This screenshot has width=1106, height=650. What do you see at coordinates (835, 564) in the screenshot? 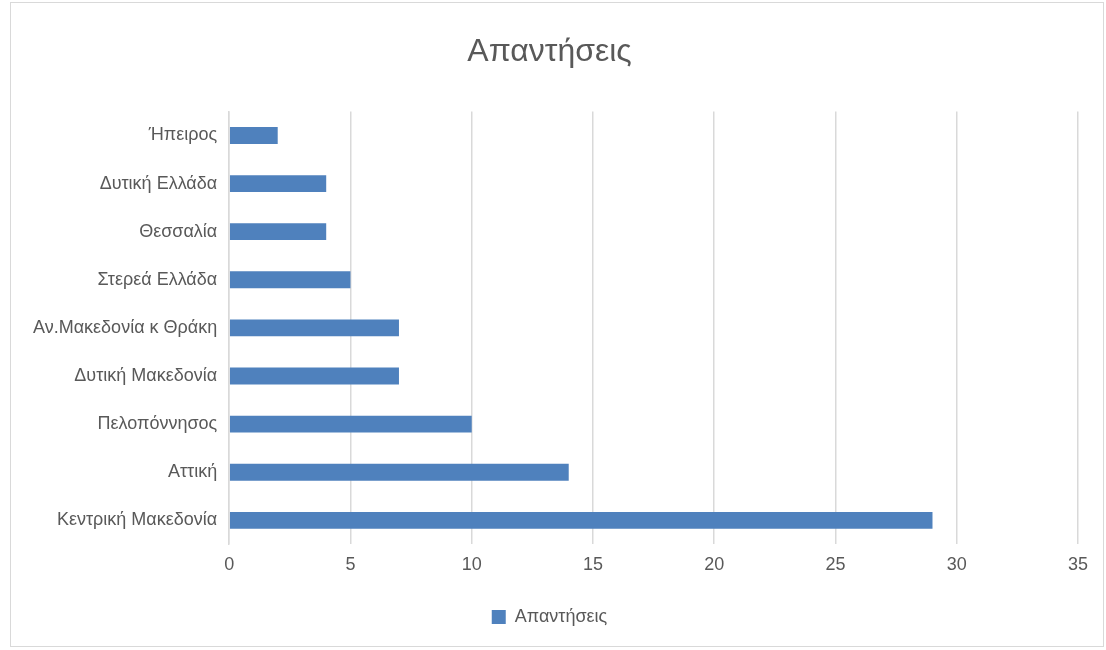
I see `x-tick-label: 25` at bounding box center [835, 564].